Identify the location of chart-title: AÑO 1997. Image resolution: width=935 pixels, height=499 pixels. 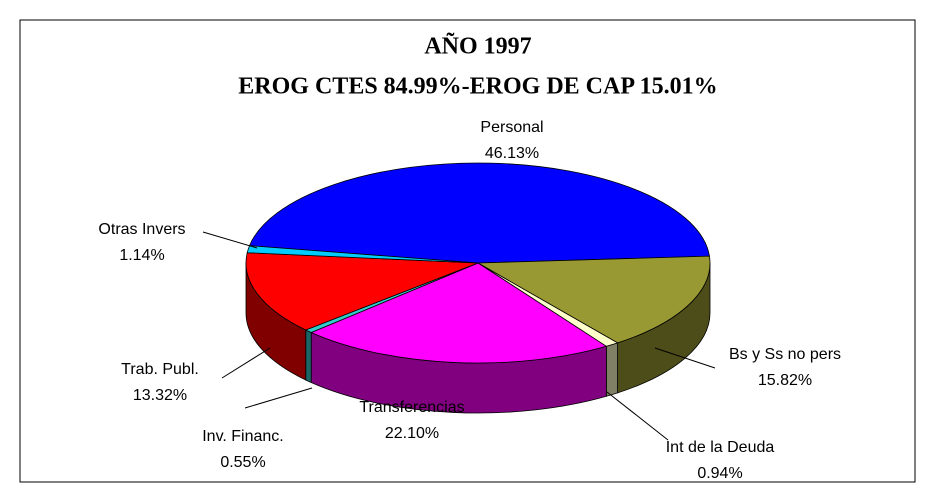
(477, 47).